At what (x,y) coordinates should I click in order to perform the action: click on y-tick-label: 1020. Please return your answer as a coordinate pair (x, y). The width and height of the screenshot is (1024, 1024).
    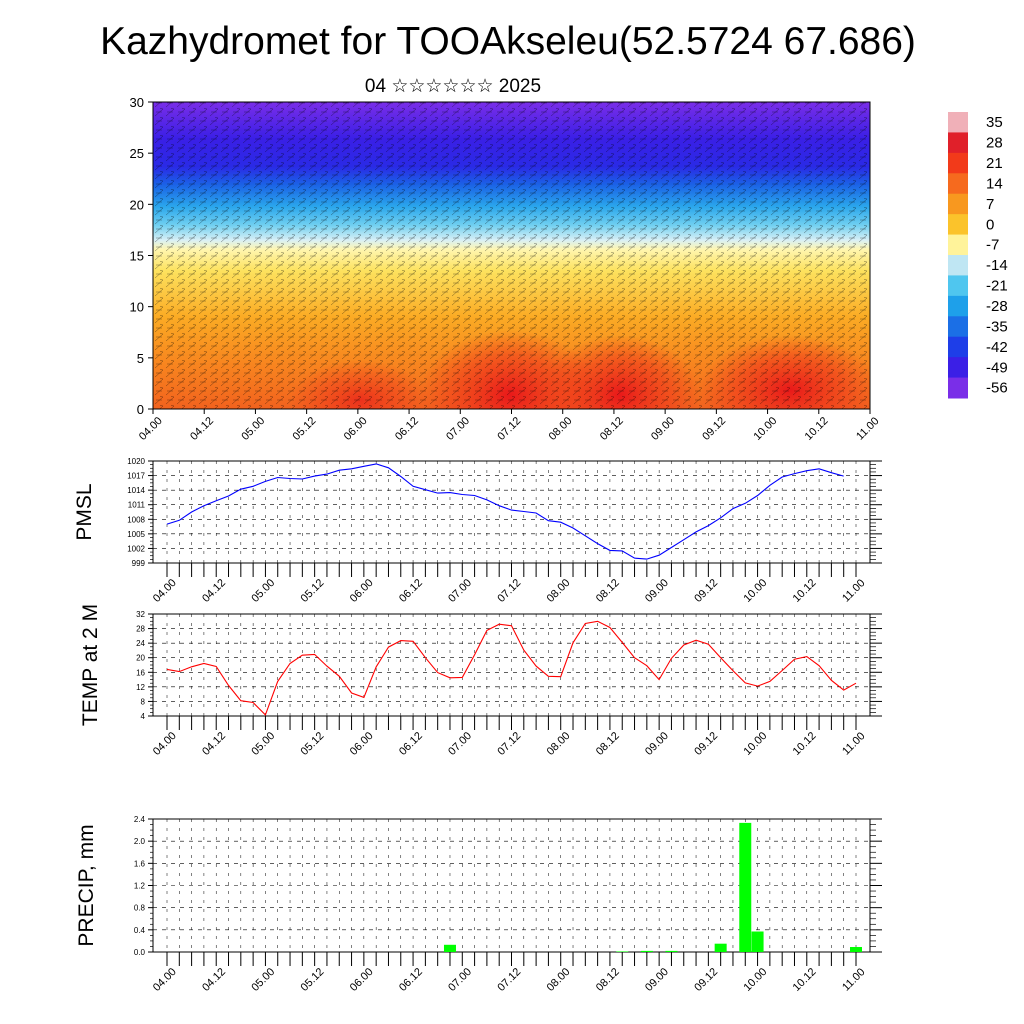
    Looking at the image, I should click on (136, 461).